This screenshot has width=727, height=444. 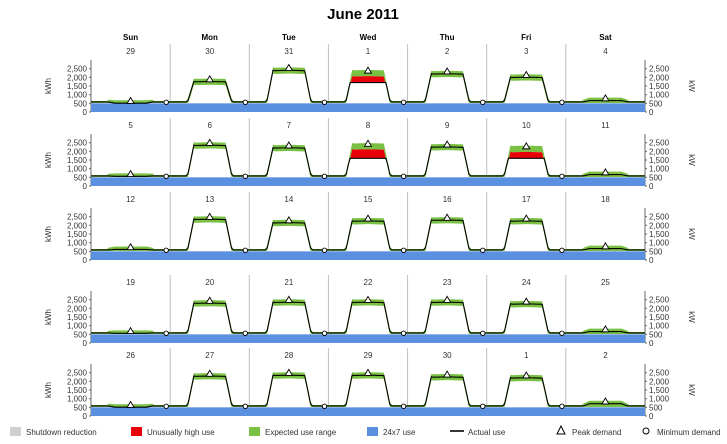 What do you see at coordinates (368, 355) in the screenshot?
I see `date-label: 29` at bounding box center [368, 355].